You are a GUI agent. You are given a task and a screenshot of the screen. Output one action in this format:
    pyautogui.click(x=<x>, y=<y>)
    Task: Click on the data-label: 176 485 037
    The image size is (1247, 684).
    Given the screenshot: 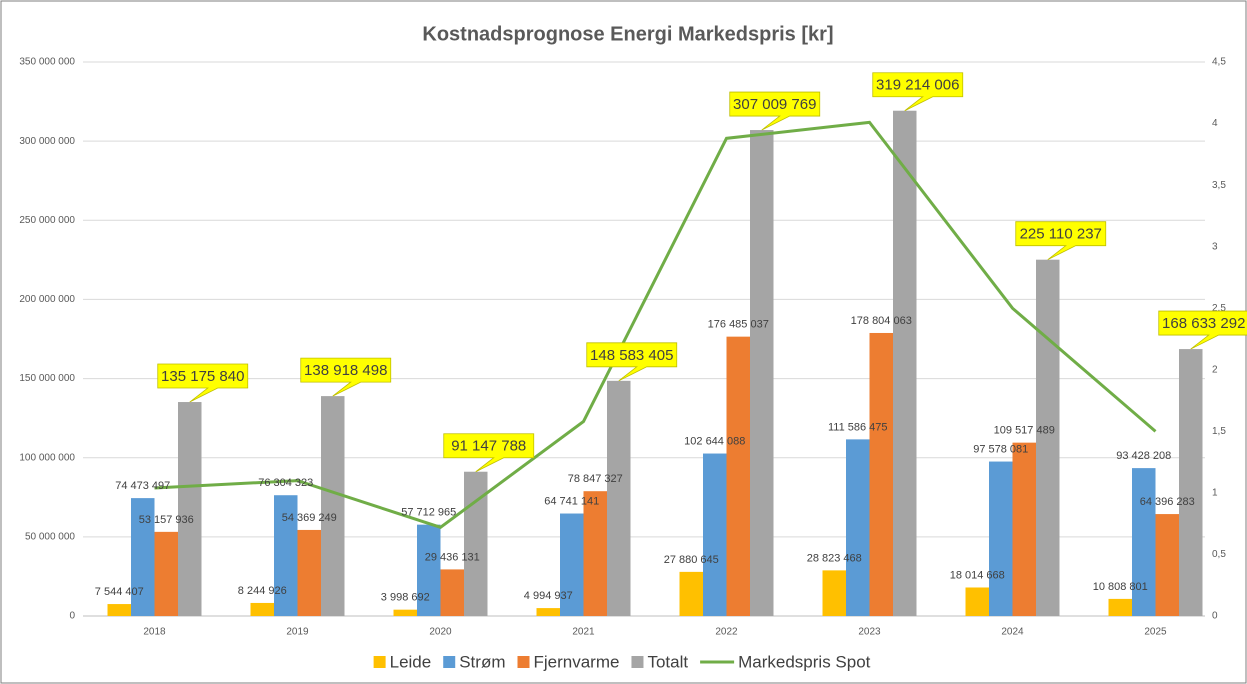 What is the action you would take?
    pyautogui.click(x=738, y=325)
    